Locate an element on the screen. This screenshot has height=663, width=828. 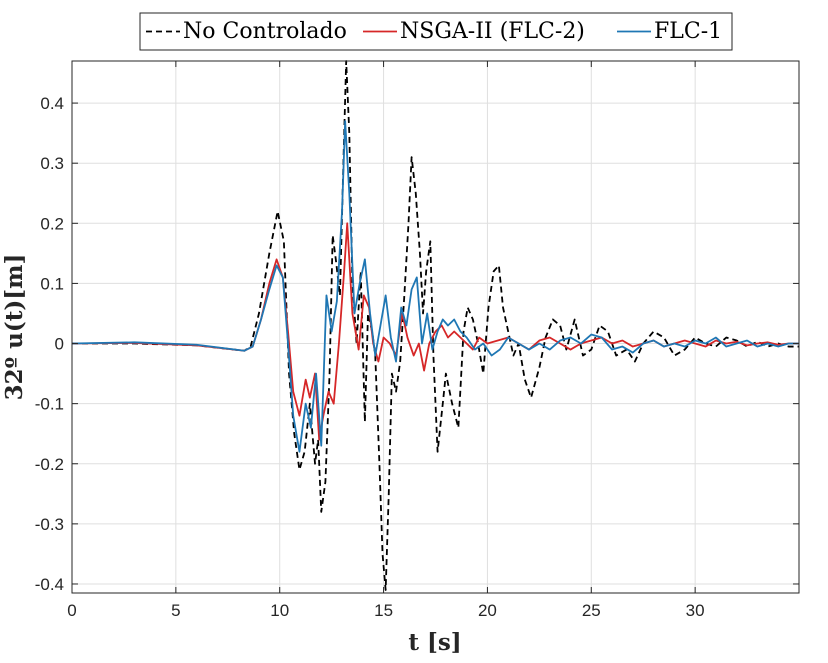
y-tick-label: 0 is located at coordinates (59, 344).